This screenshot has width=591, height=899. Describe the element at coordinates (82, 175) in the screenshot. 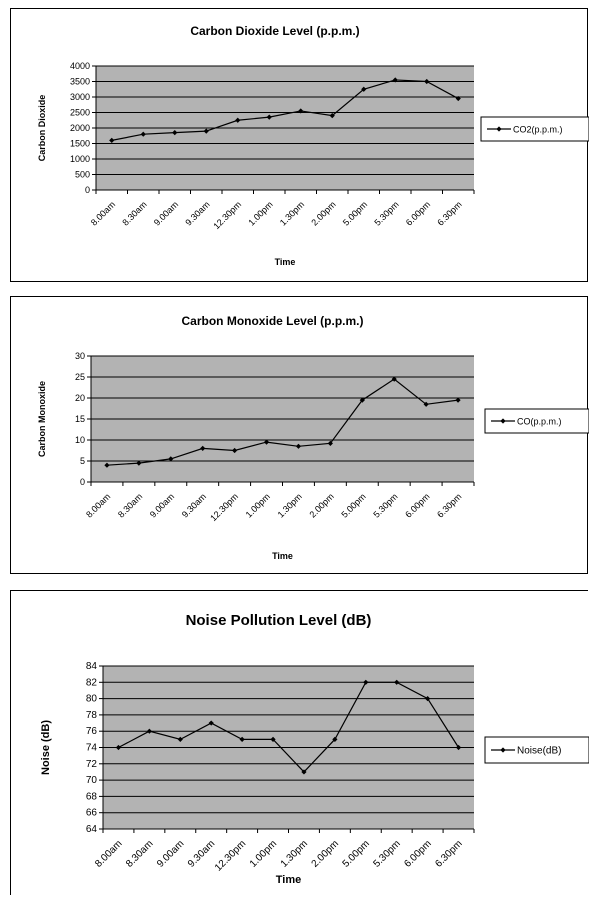

I see `y-tick-label: 500` at that location.